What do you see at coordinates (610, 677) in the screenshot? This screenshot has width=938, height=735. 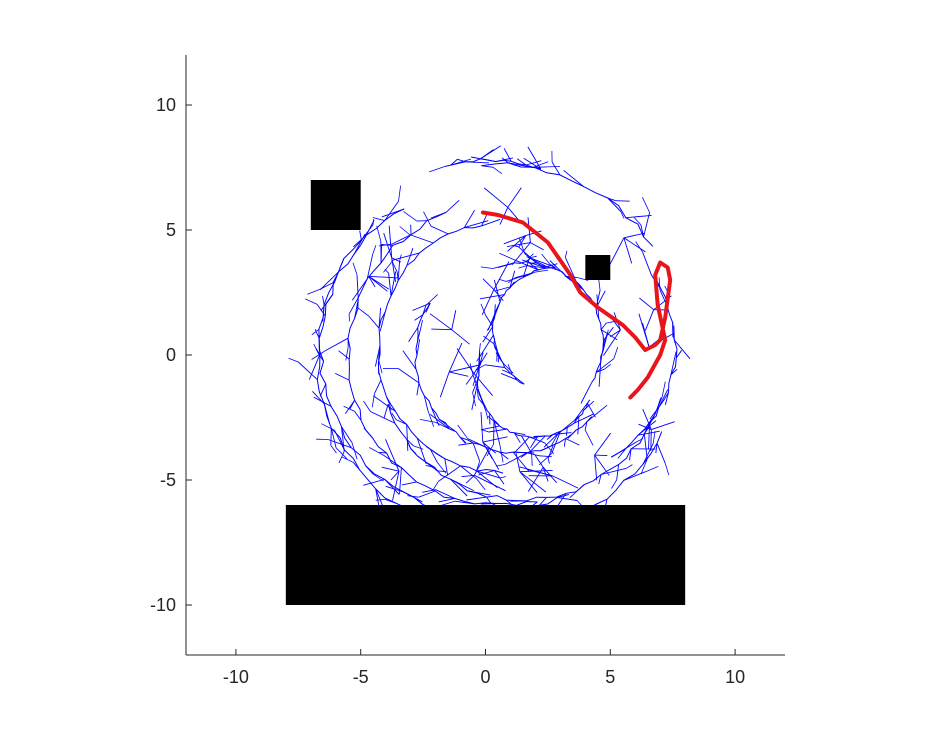 I see `x-tick-label: 5` at bounding box center [610, 677].